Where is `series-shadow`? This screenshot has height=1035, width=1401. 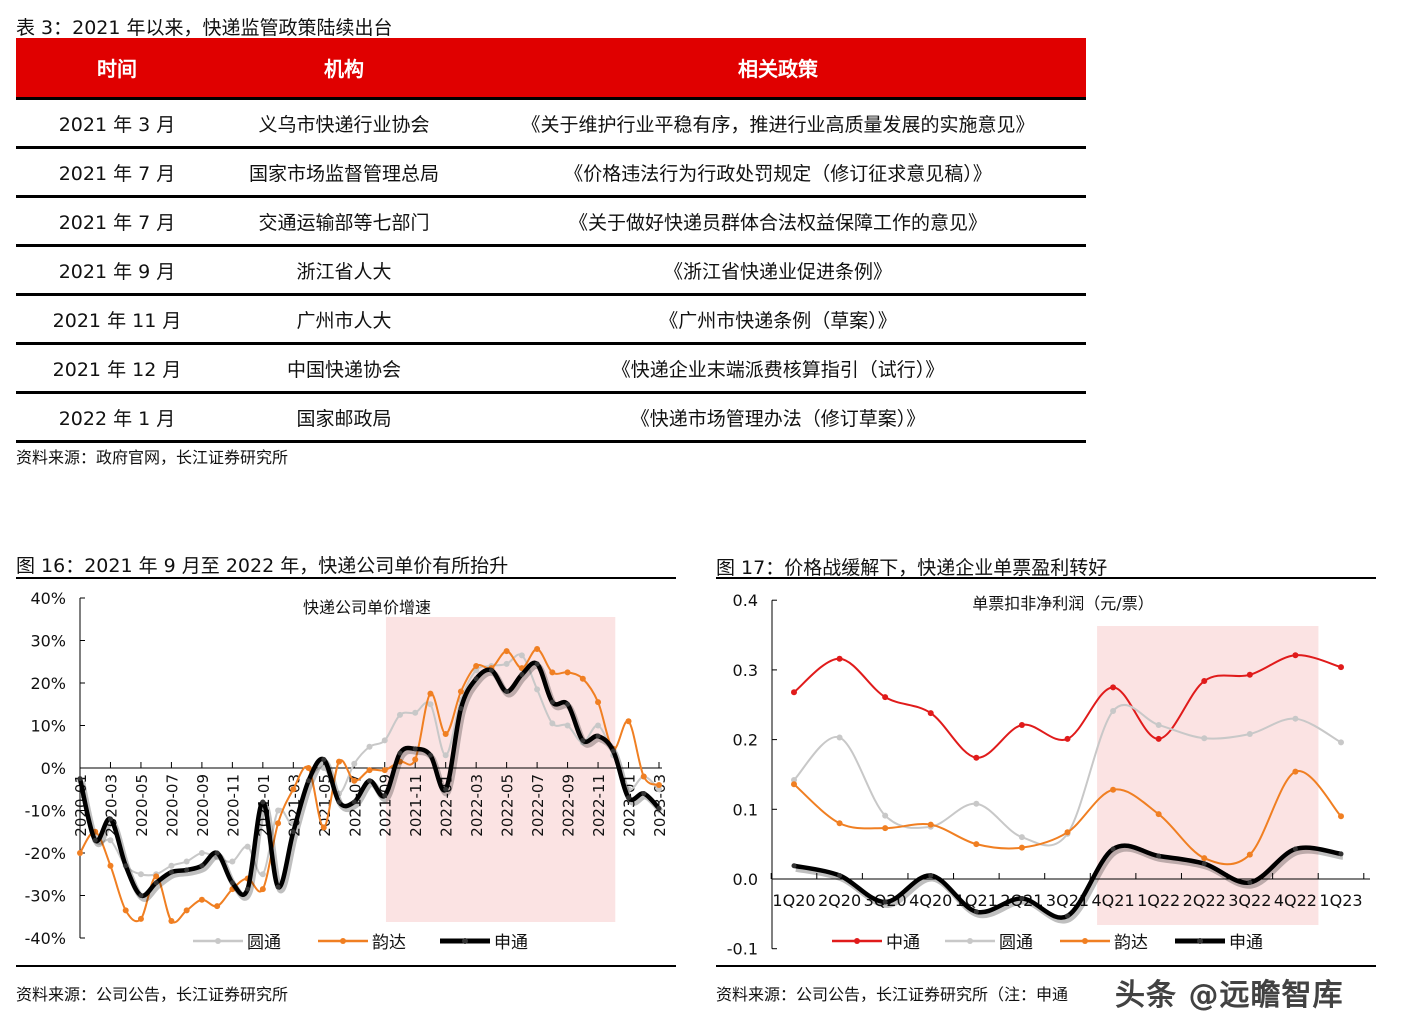
series-shadow is located at coordinates (371, 782).